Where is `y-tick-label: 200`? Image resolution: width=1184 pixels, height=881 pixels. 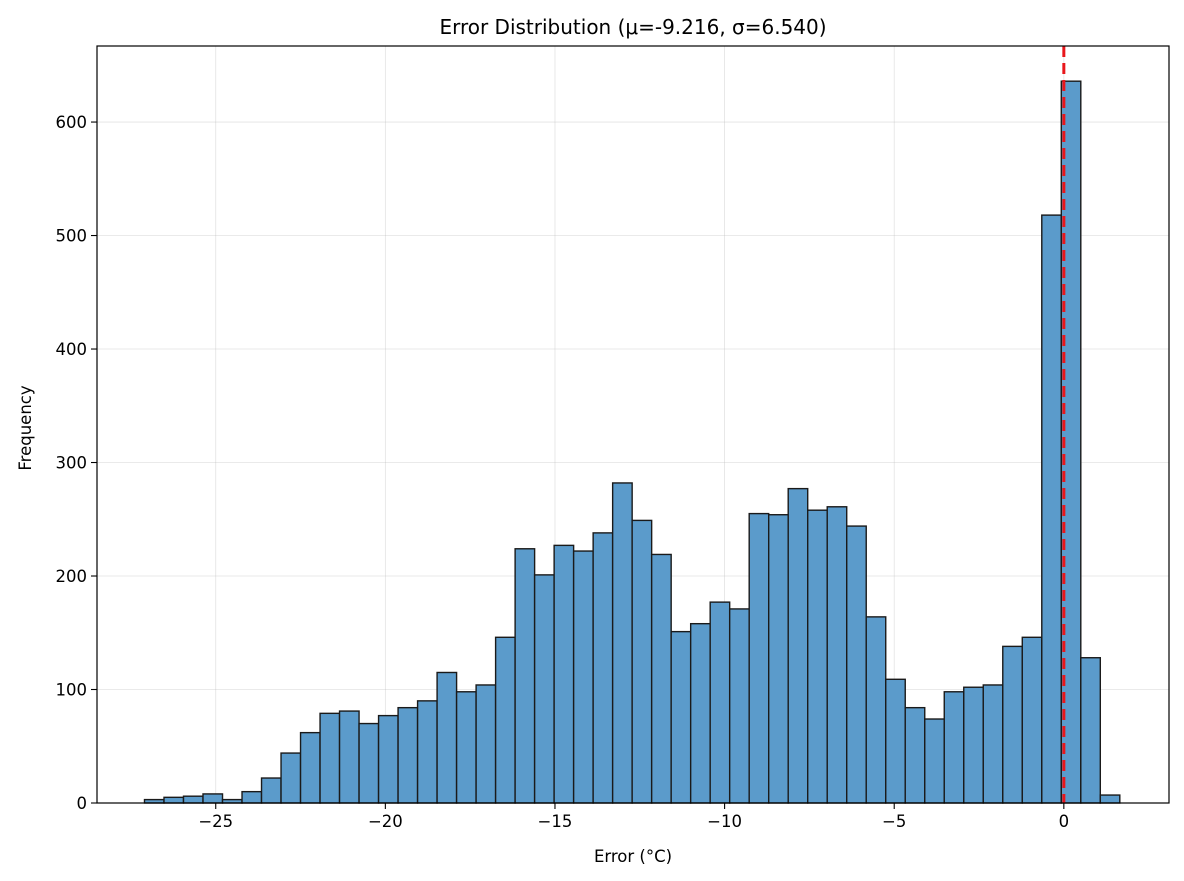
y-tick-label: 200 is located at coordinates (72, 576).